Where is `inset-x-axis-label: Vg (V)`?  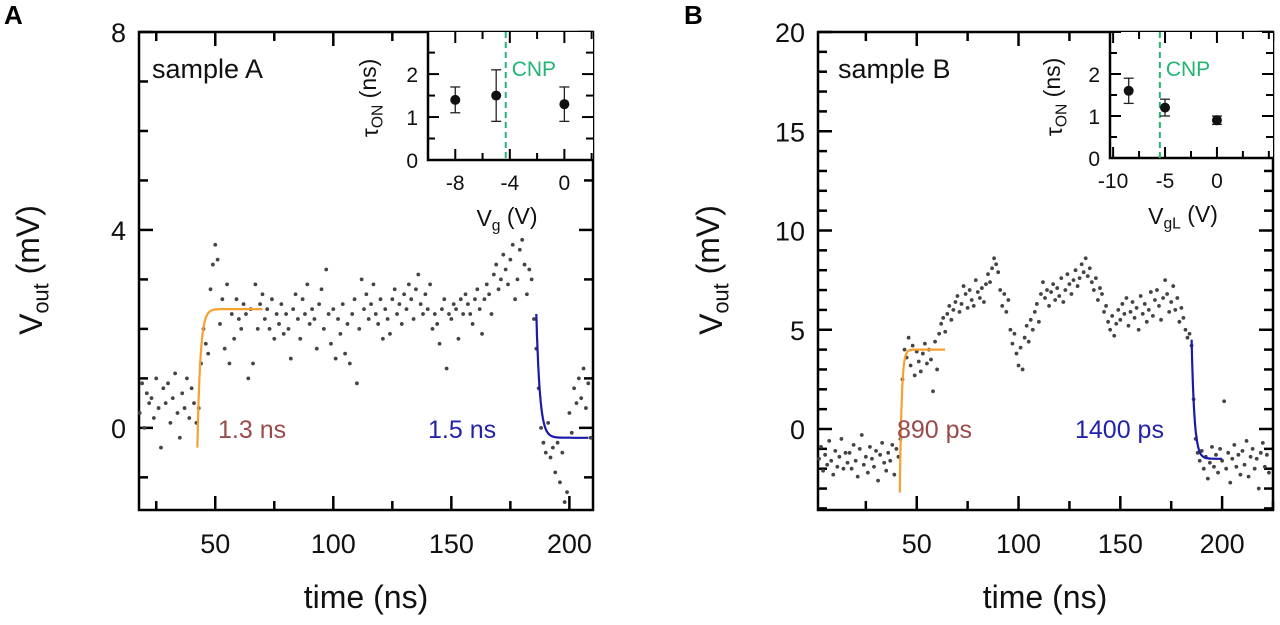
inset-x-axis-label: Vg (V) is located at coordinates (506, 219).